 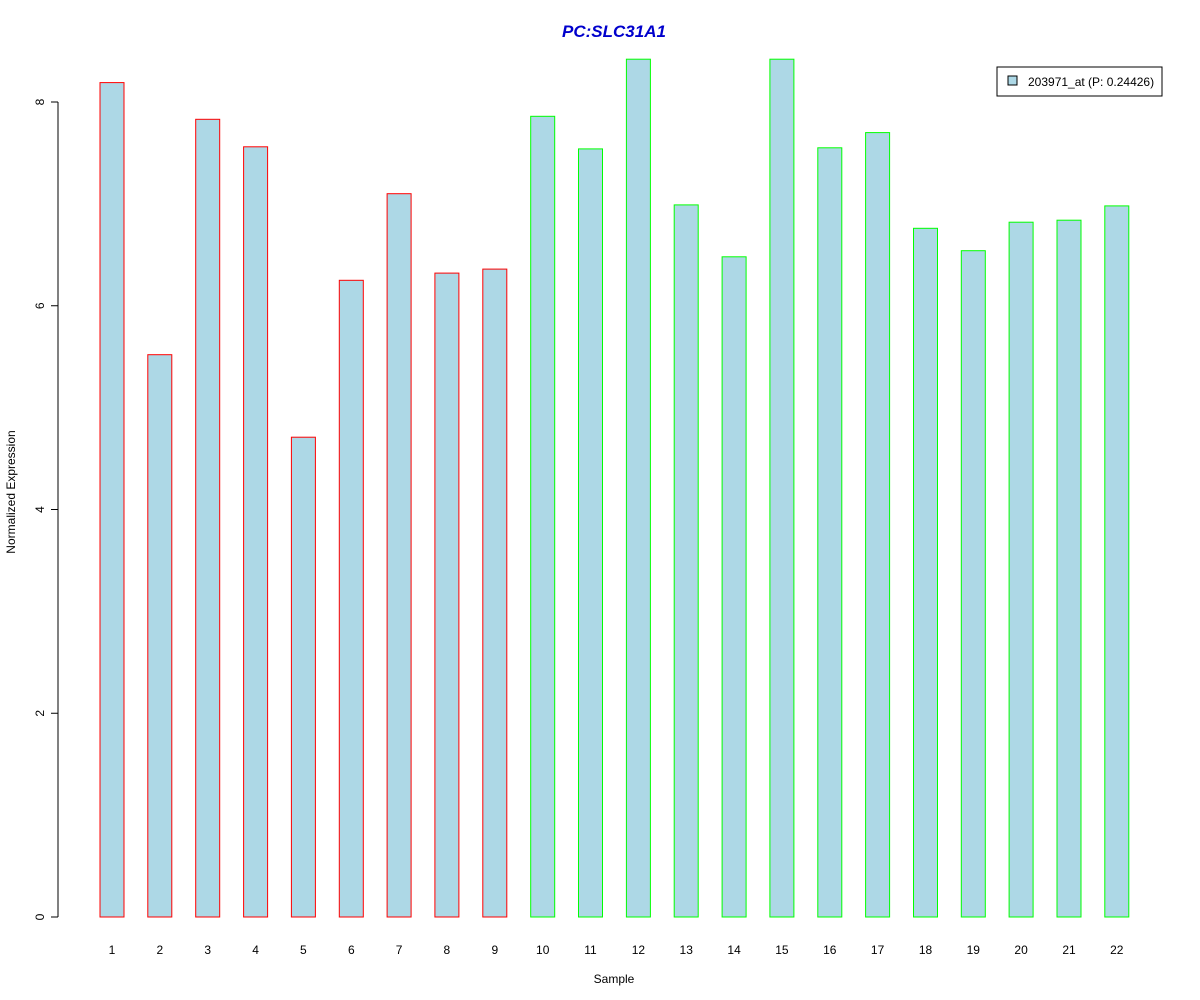 I want to click on x-tick-label: 7, so click(x=399, y=950).